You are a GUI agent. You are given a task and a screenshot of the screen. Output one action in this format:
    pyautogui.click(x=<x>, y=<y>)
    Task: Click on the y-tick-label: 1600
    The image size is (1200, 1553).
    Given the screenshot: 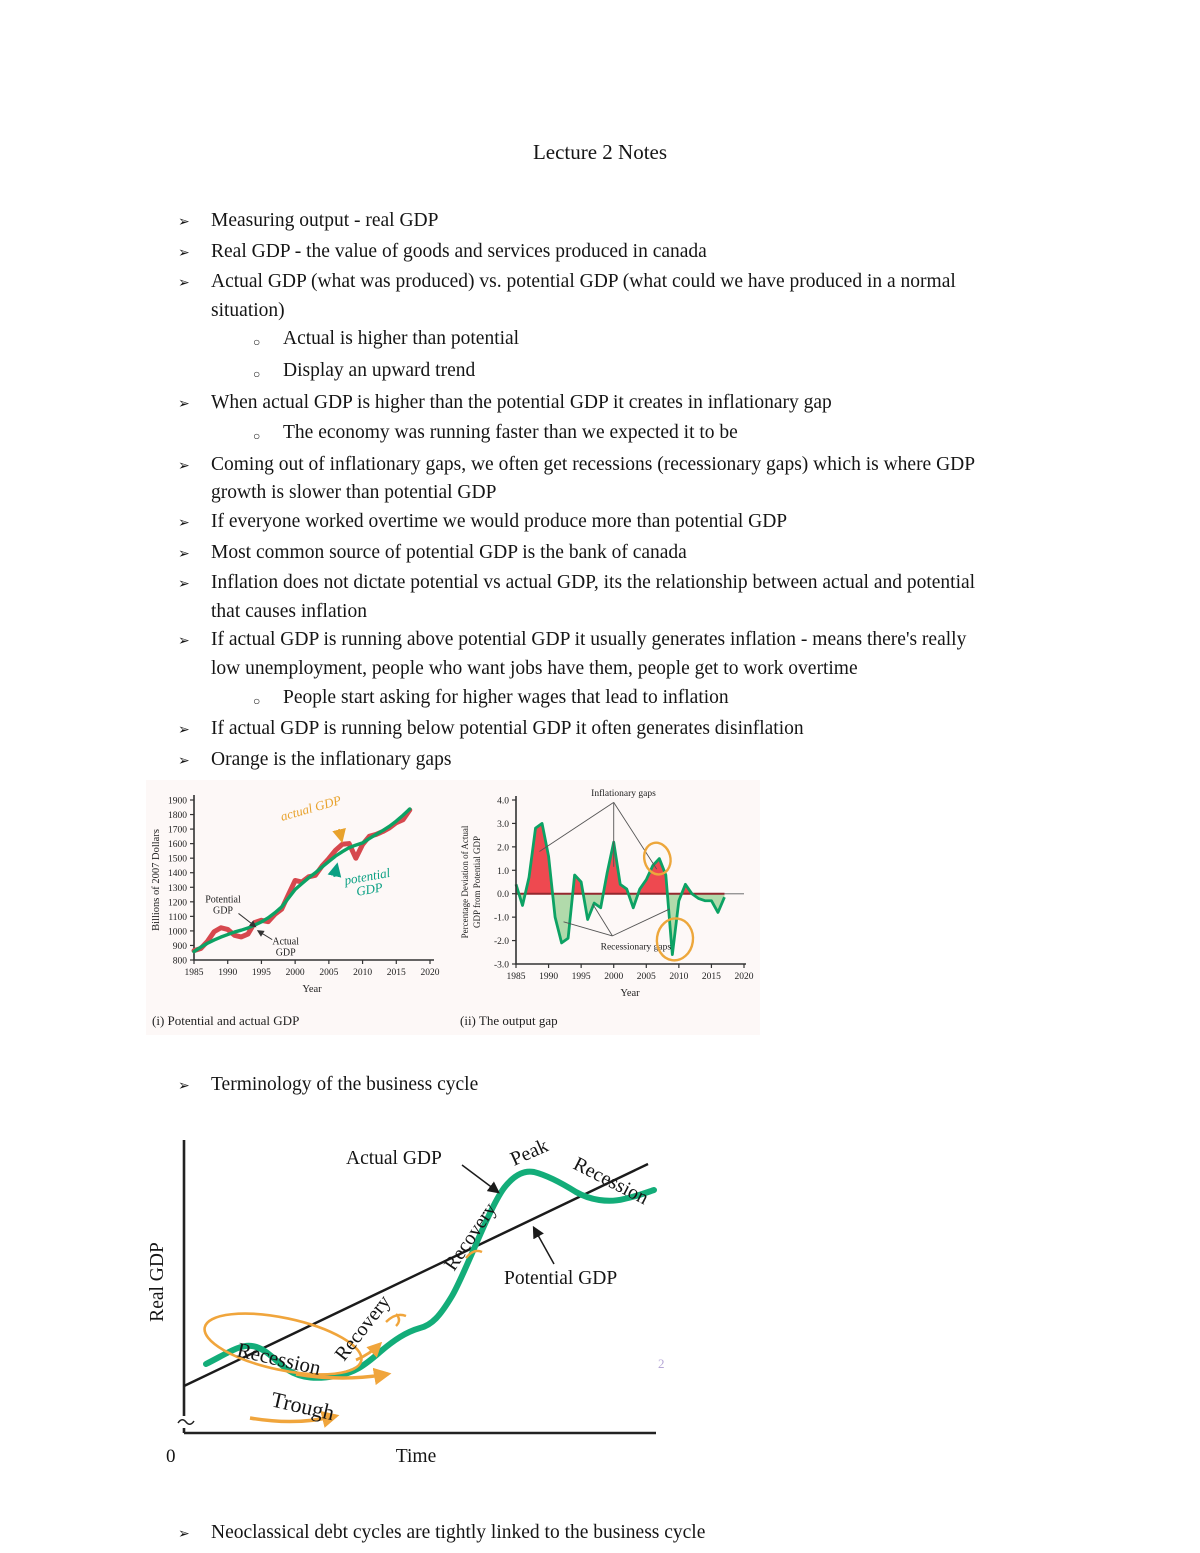 What is the action you would take?
    pyautogui.click(x=177, y=845)
    